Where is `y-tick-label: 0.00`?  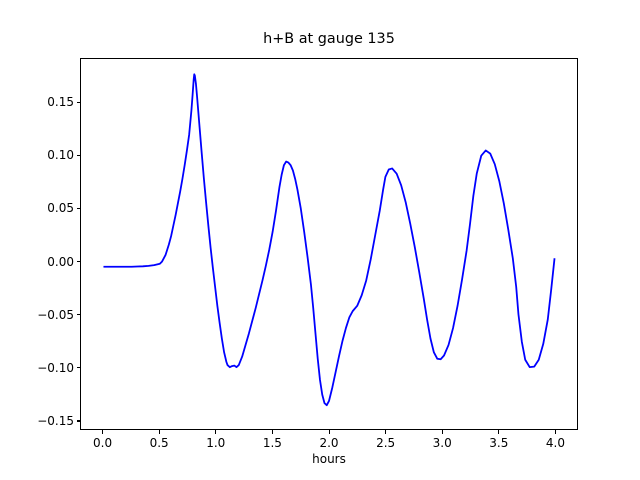
y-tick-label: 0.00 is located at coordinates (60, 261).